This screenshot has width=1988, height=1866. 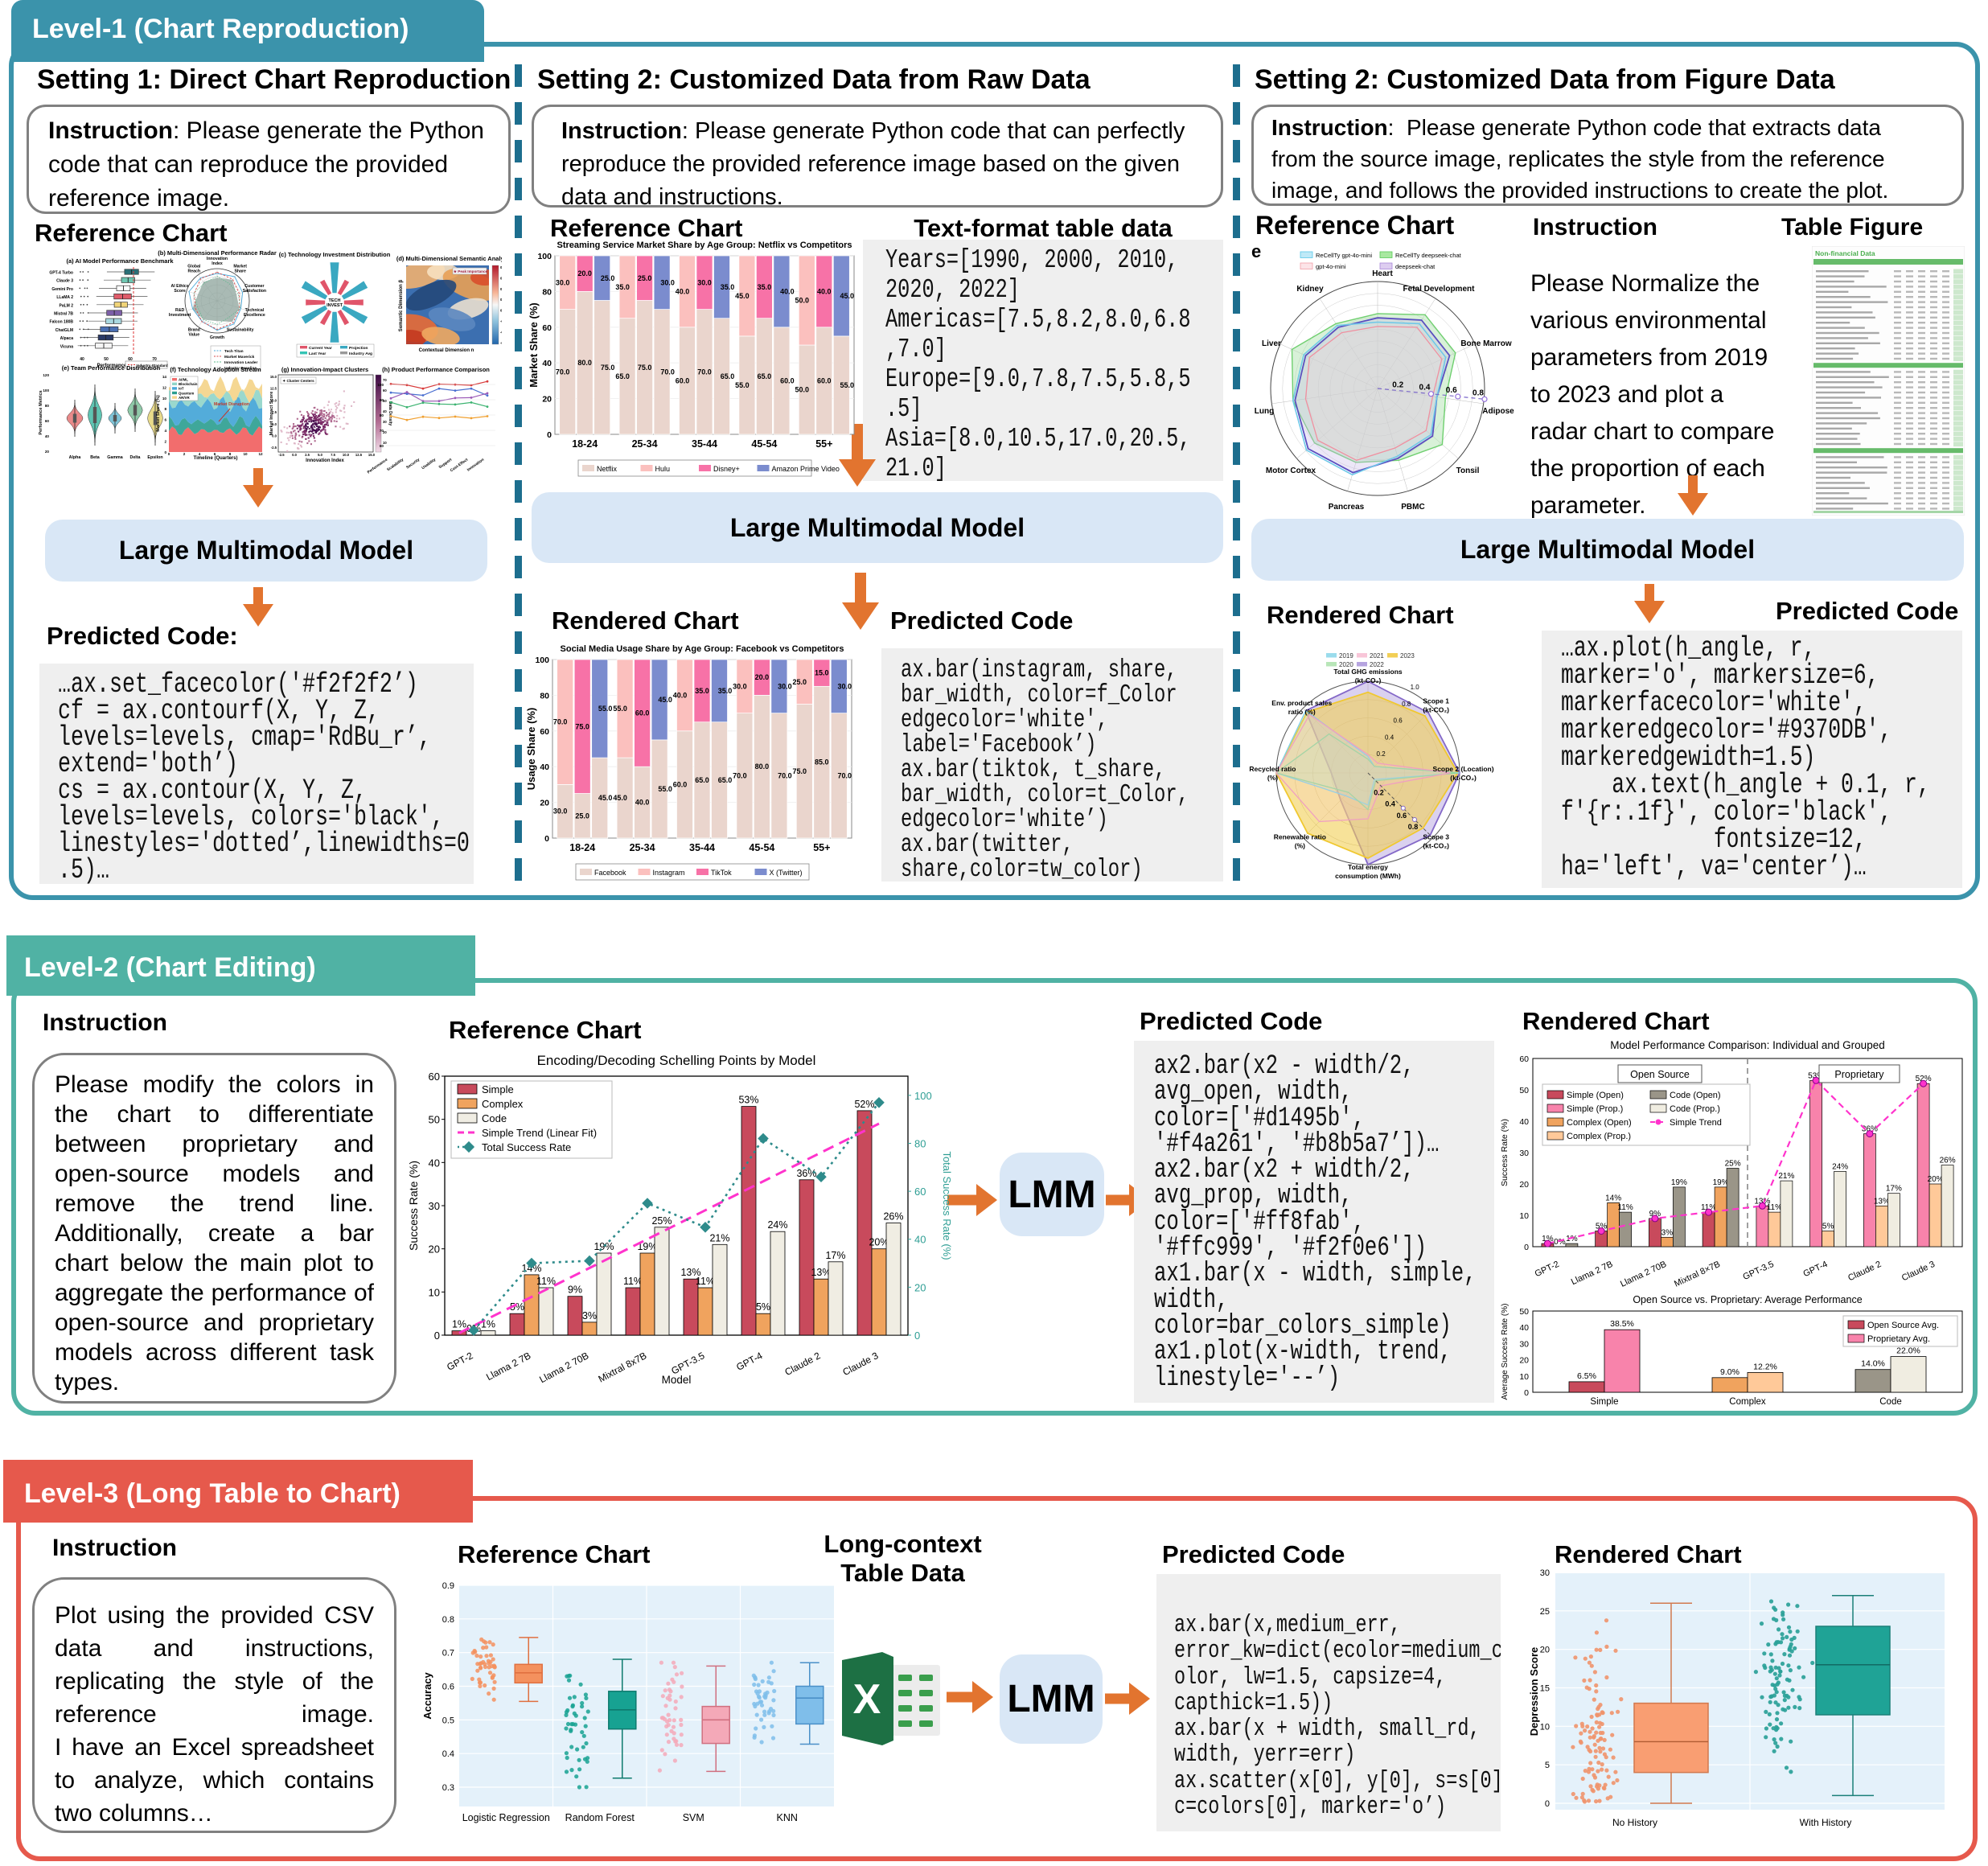 What do you see at coordinates (64, 281) in the screenshot?
I see `svg-text: Claude 3` at bounding box center [64, 281].